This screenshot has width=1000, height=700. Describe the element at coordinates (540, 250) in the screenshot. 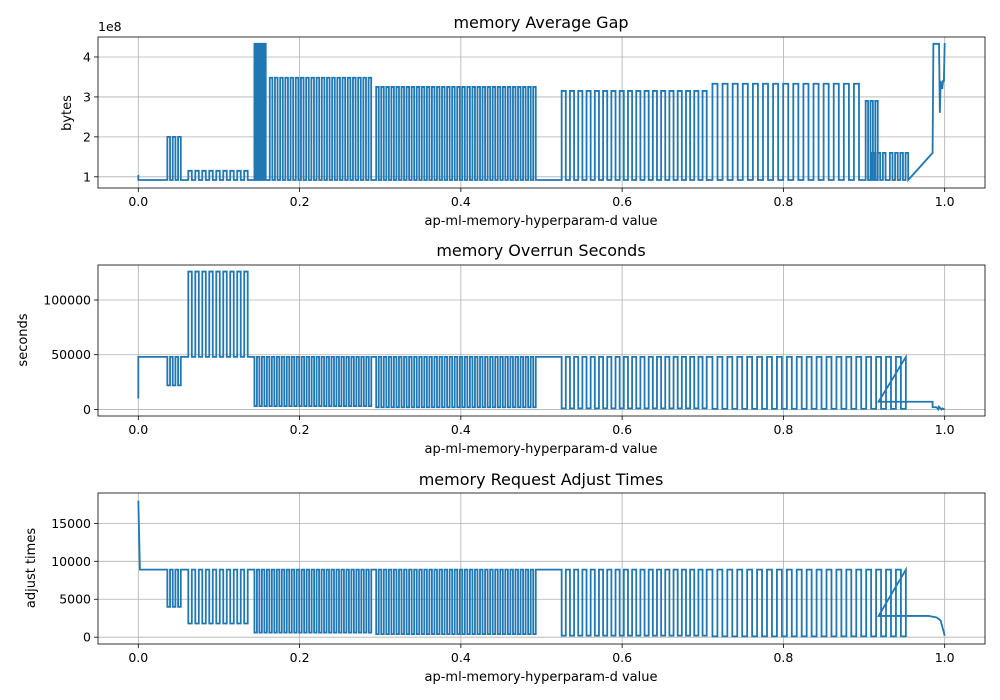

I see `subplot-title: memory Overrun Seconds` at that location.